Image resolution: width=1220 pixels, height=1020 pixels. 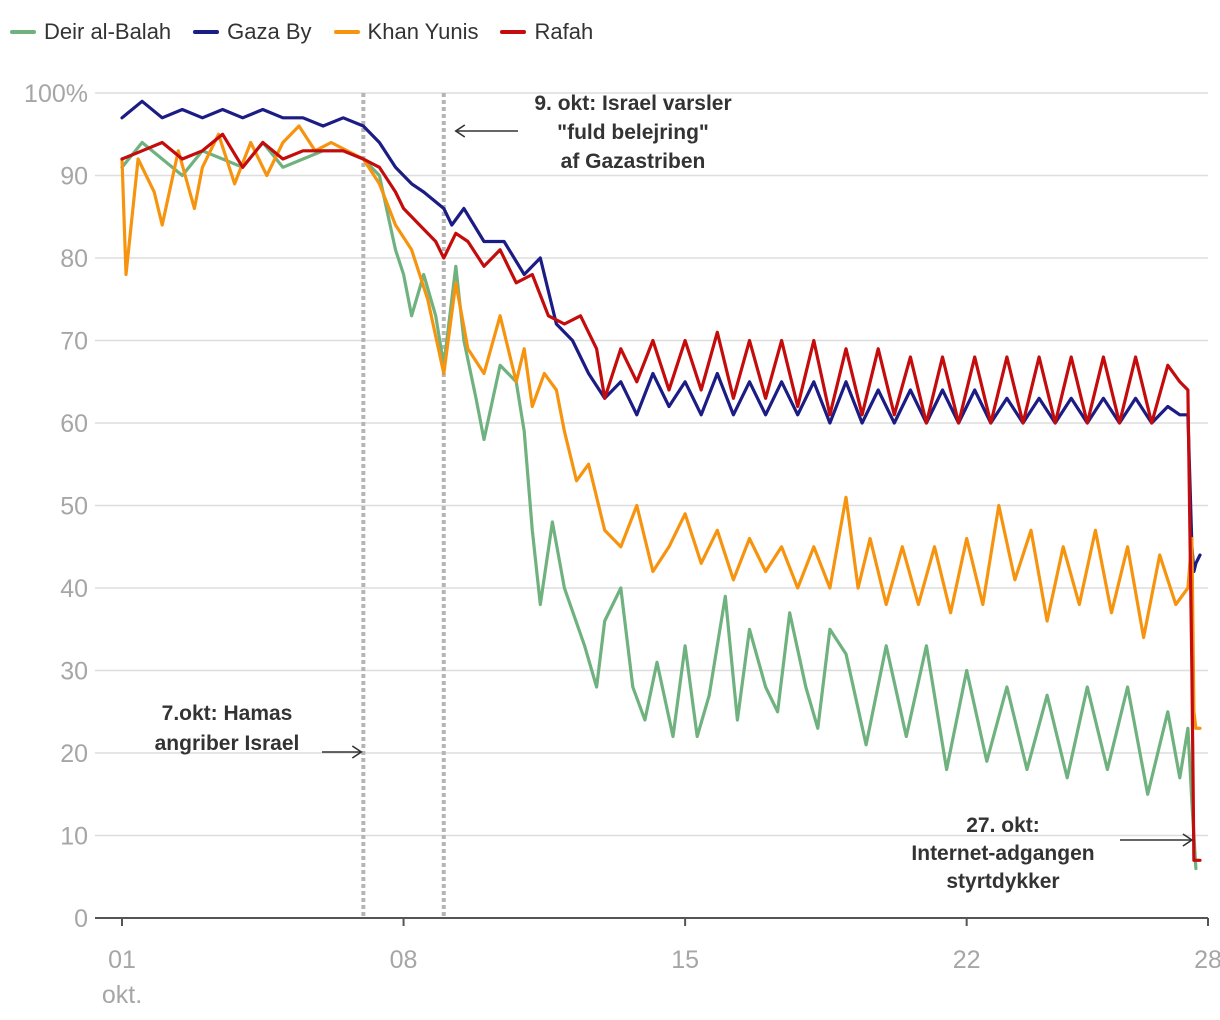 I want to click on y-tick-label: 40, so click(x=74, y=589).